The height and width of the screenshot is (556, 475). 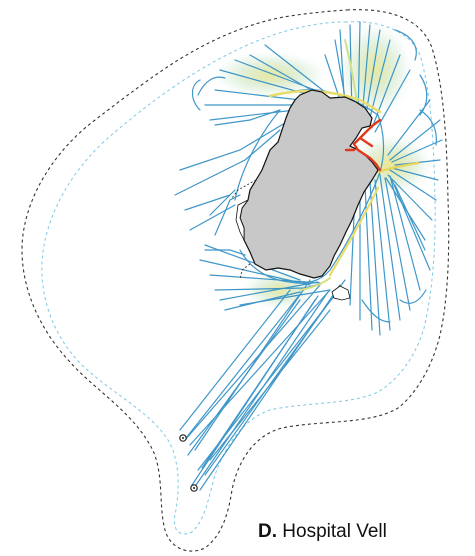 I want to click on panel-title: Hospital Vell, so click(x=334, y=531).